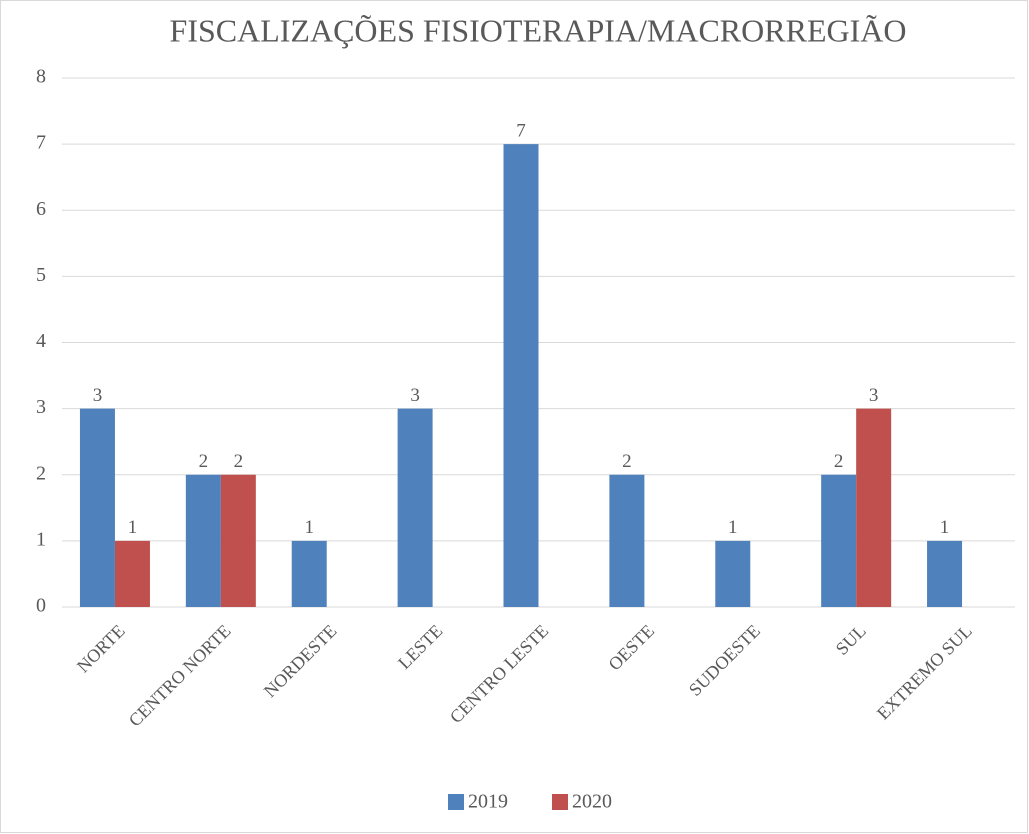 This screenshot has width=1029, height=834. Describe the element at coordinates (521, 130) in the screenshot. I see `data-label: 7` at that location.